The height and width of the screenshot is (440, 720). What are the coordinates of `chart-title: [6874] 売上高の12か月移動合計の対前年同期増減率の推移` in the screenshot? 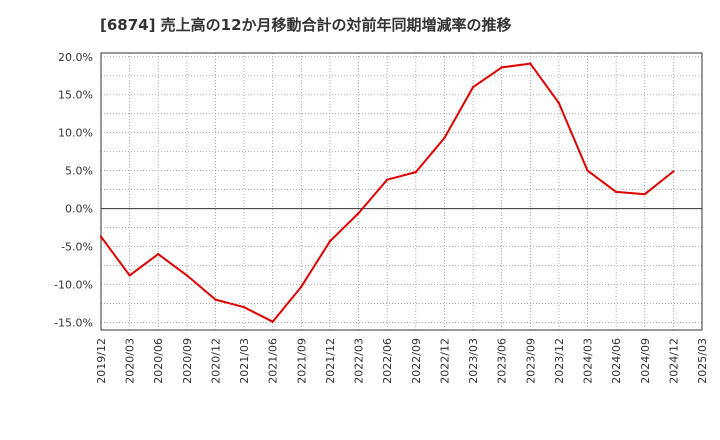 It's located at (306, 25).